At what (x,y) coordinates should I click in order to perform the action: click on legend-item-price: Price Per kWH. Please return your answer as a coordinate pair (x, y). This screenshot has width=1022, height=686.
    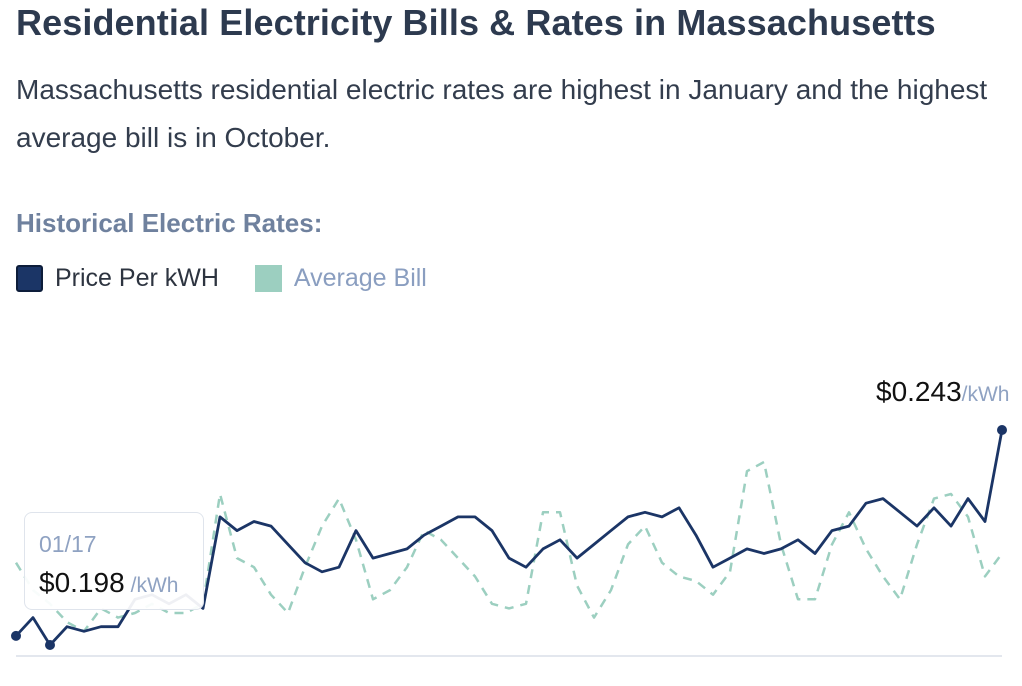
    Looking at the image, I should click on (117, 278).